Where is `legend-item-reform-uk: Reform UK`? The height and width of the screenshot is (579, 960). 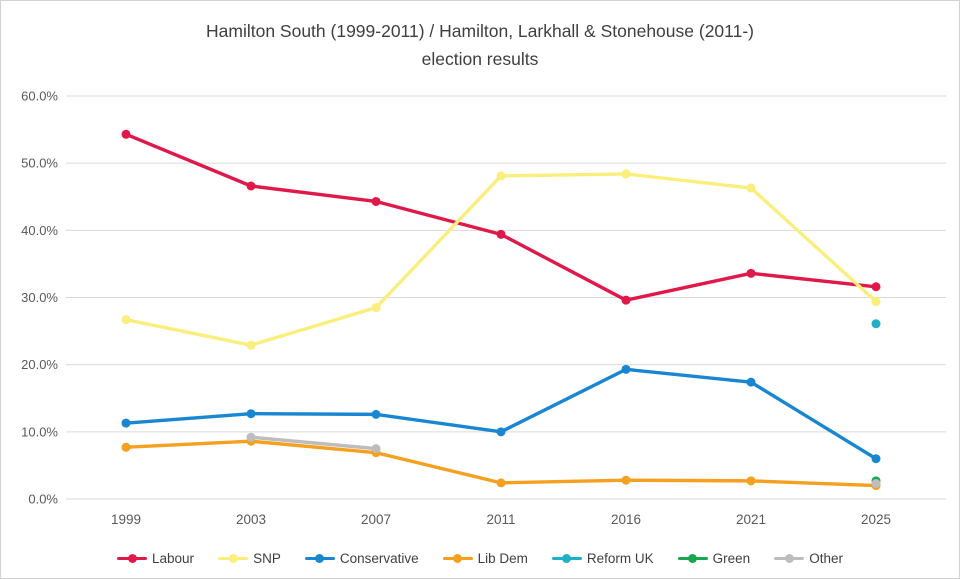
legend-item-reform-uk: Reform UK is located at coordinates (602, 558).